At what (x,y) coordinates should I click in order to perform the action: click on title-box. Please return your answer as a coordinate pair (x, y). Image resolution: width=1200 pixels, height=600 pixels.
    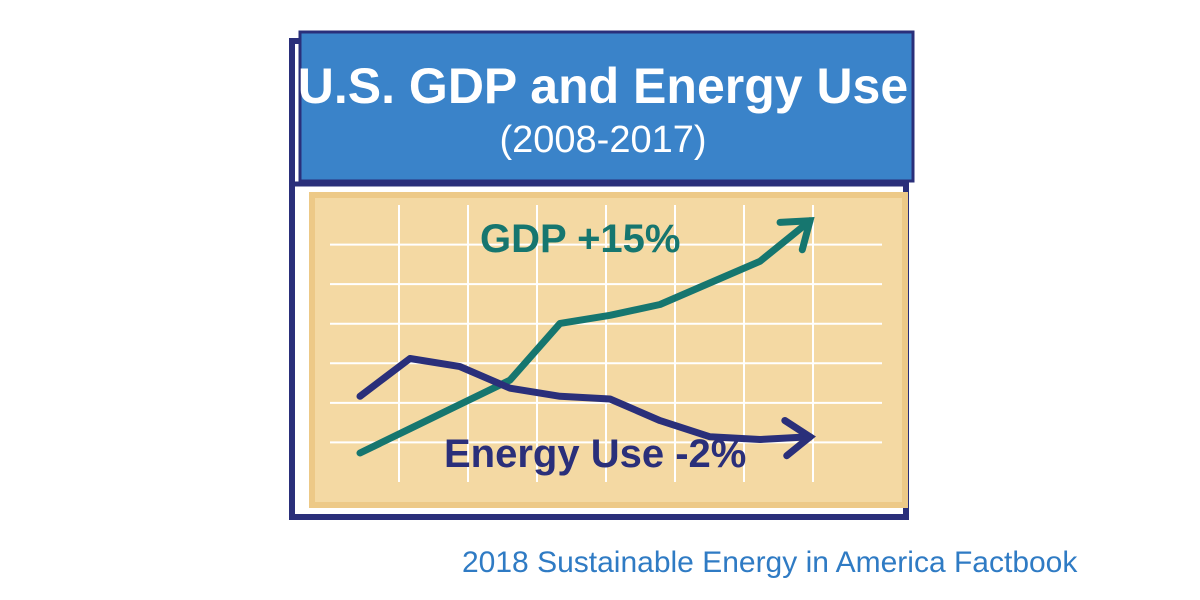
    Looking at the image, I should click on (606, 106).